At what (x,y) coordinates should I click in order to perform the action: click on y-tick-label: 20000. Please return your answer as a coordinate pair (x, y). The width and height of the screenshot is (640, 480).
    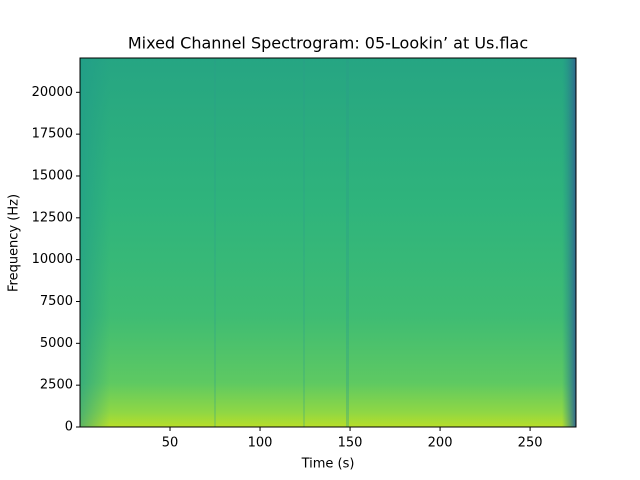
    Looking at the image, I should click on (52, 92).